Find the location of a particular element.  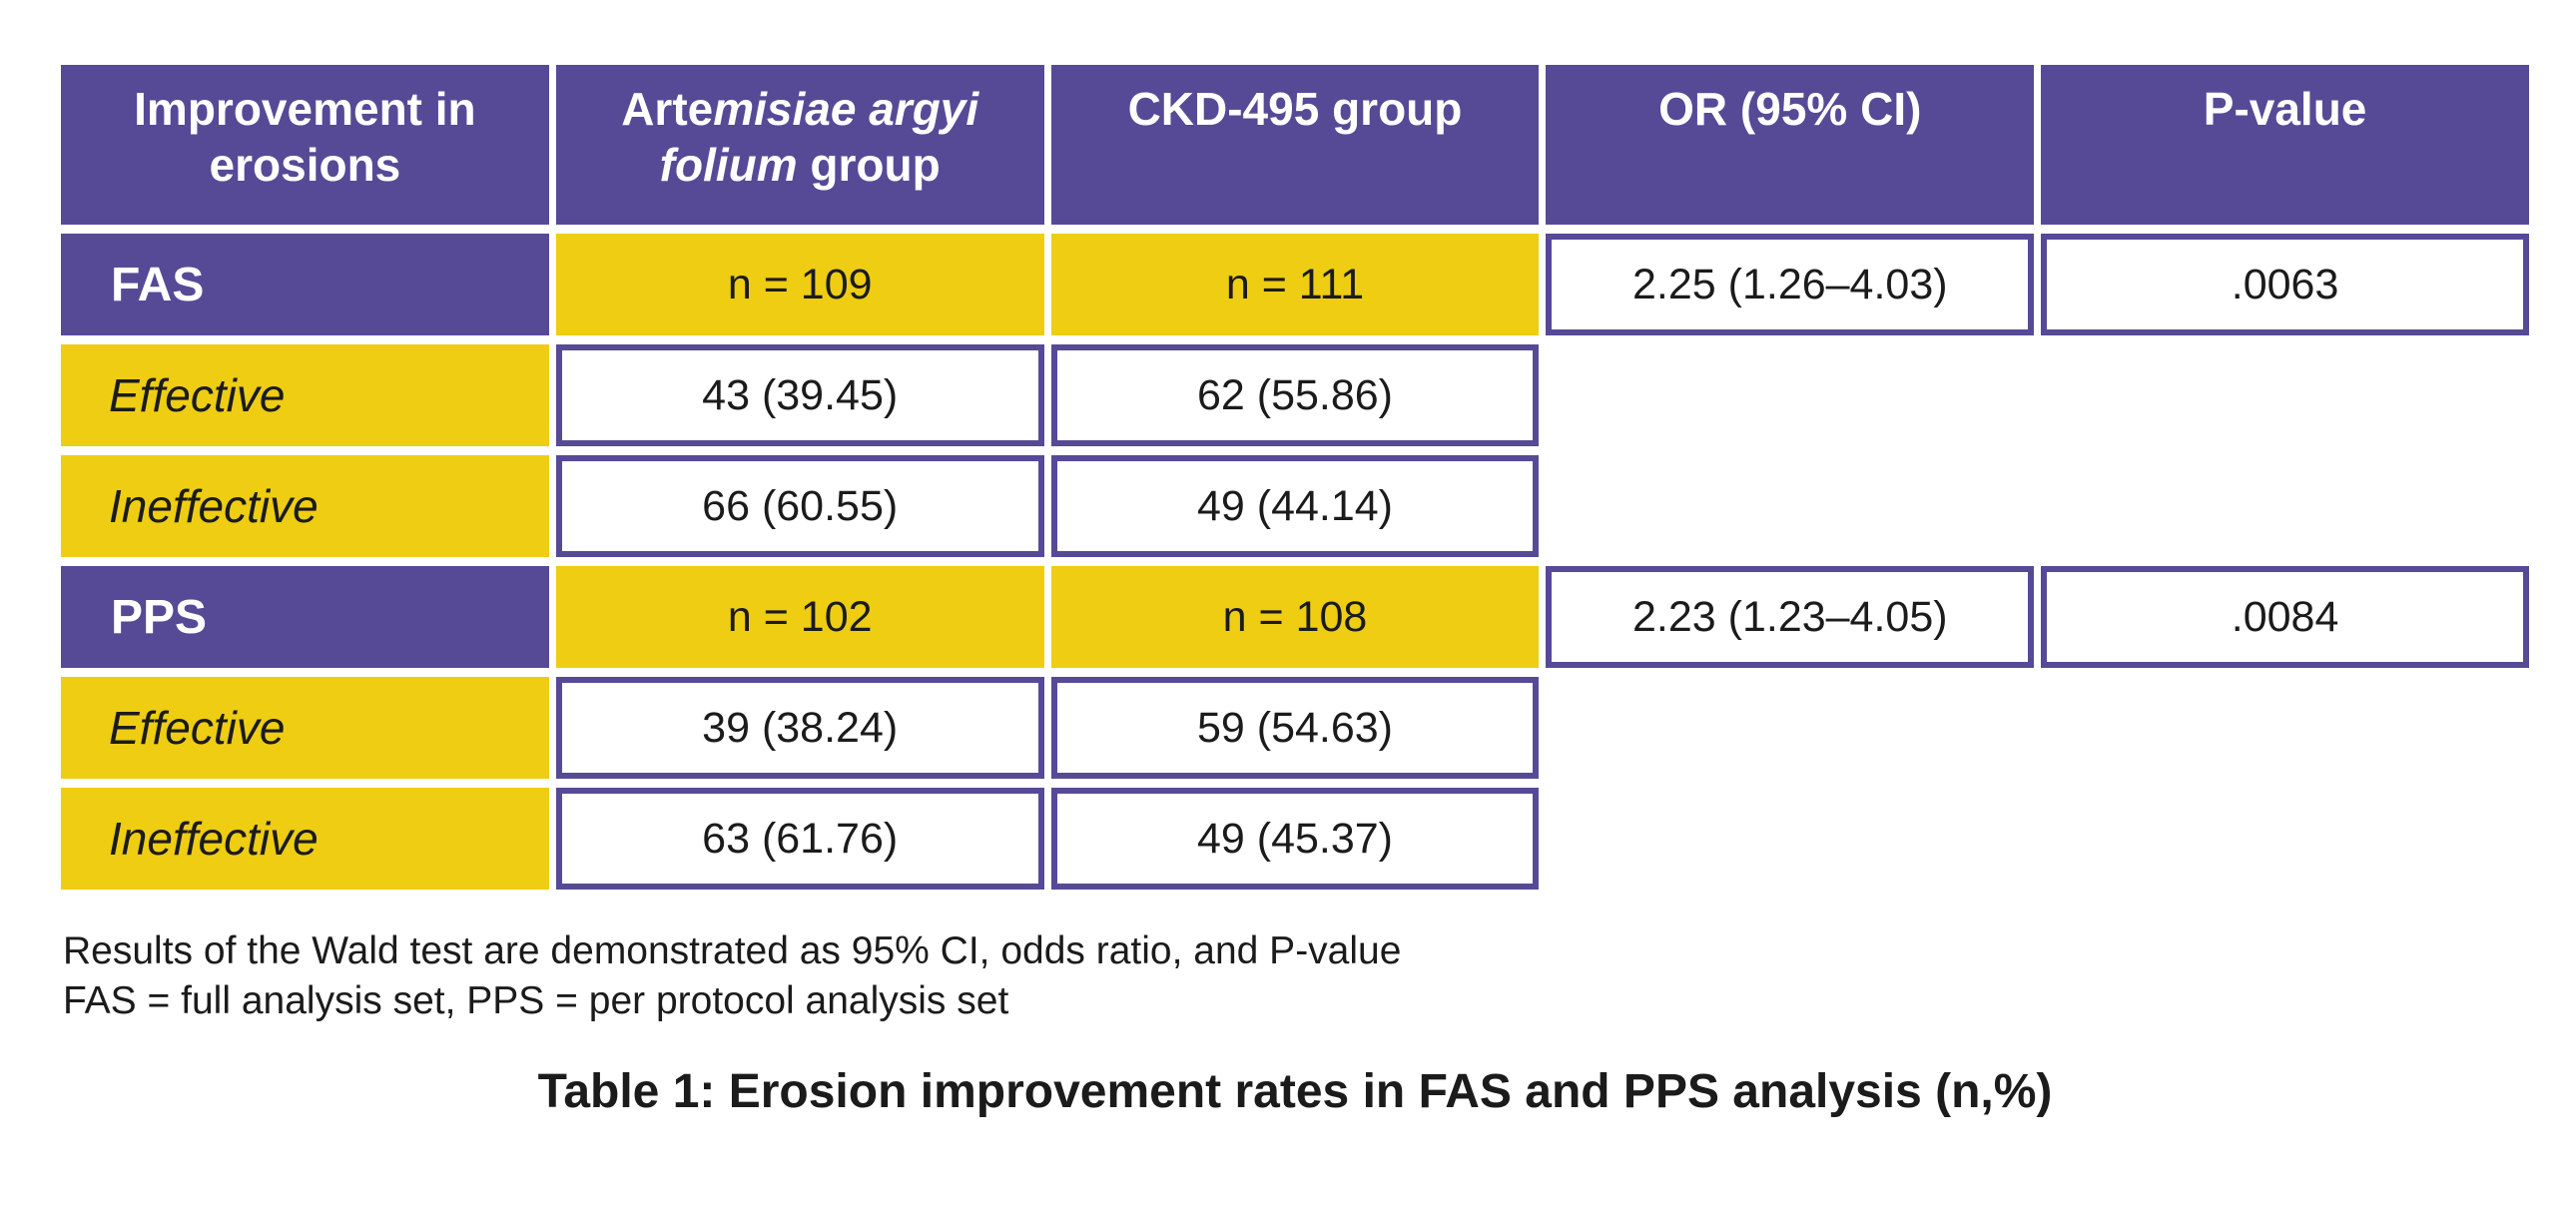

pps-ineffective-artemisiae: 63 (61.76) is located at coordinates (799, 839).